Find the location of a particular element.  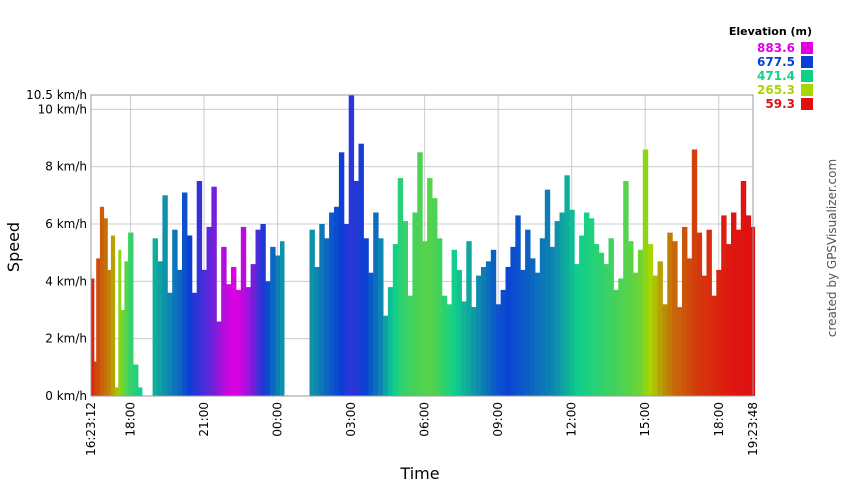

x-tick-label: 09:00 is located at coordinates (498, 419).